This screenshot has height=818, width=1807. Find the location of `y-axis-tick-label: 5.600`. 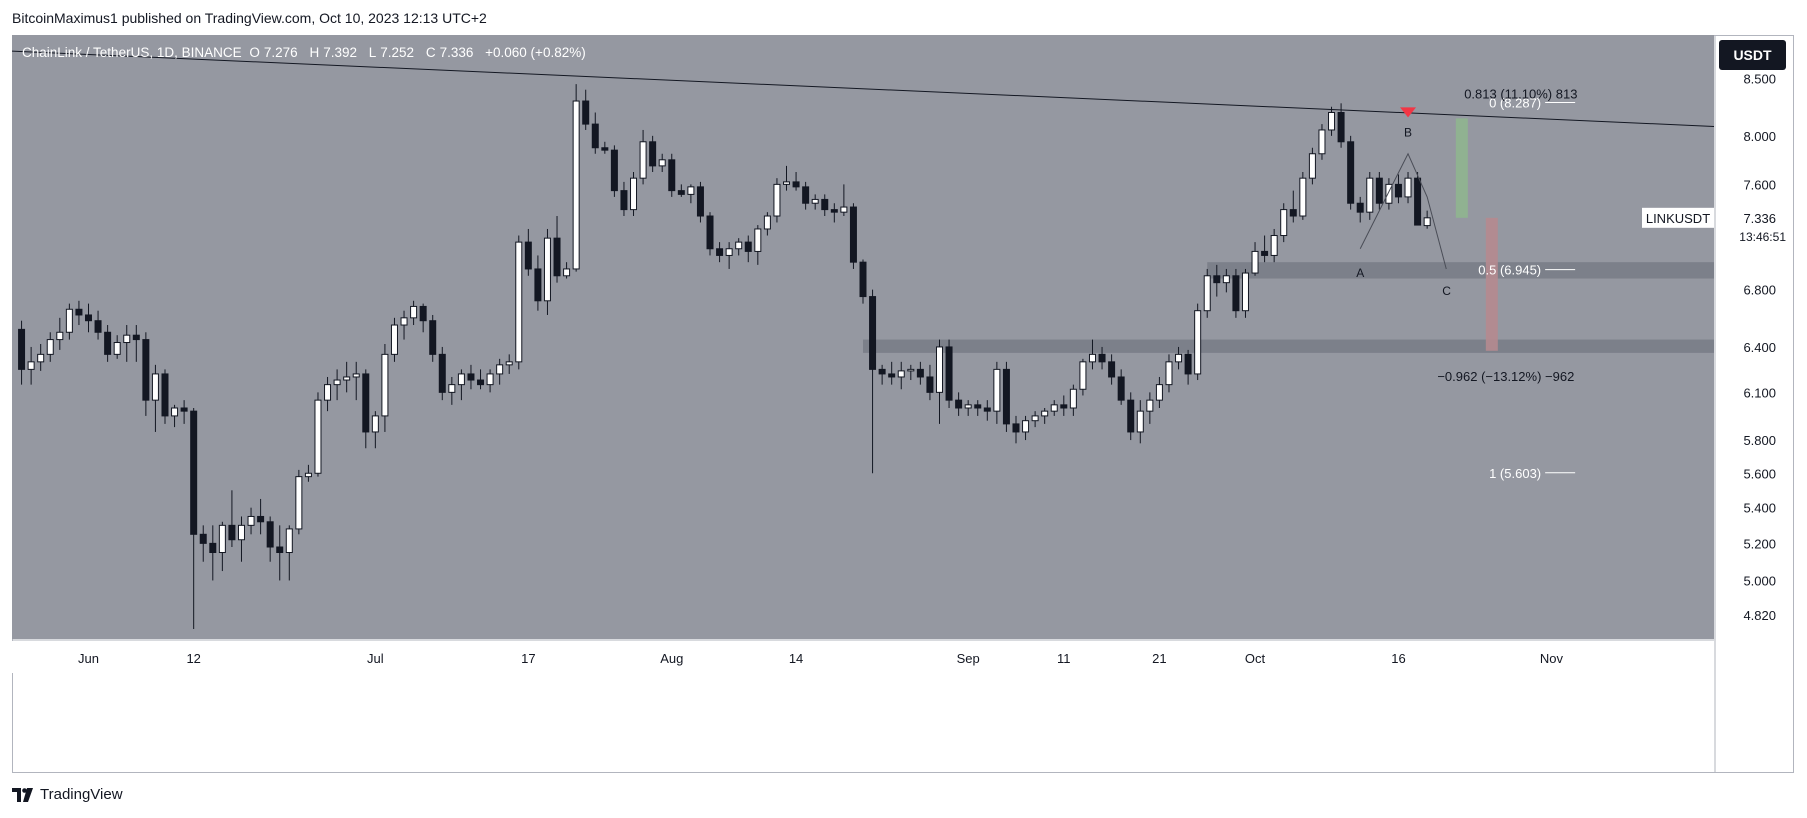

y-axis-tick-label: 5.600 is located at coordinates (1759, 473).